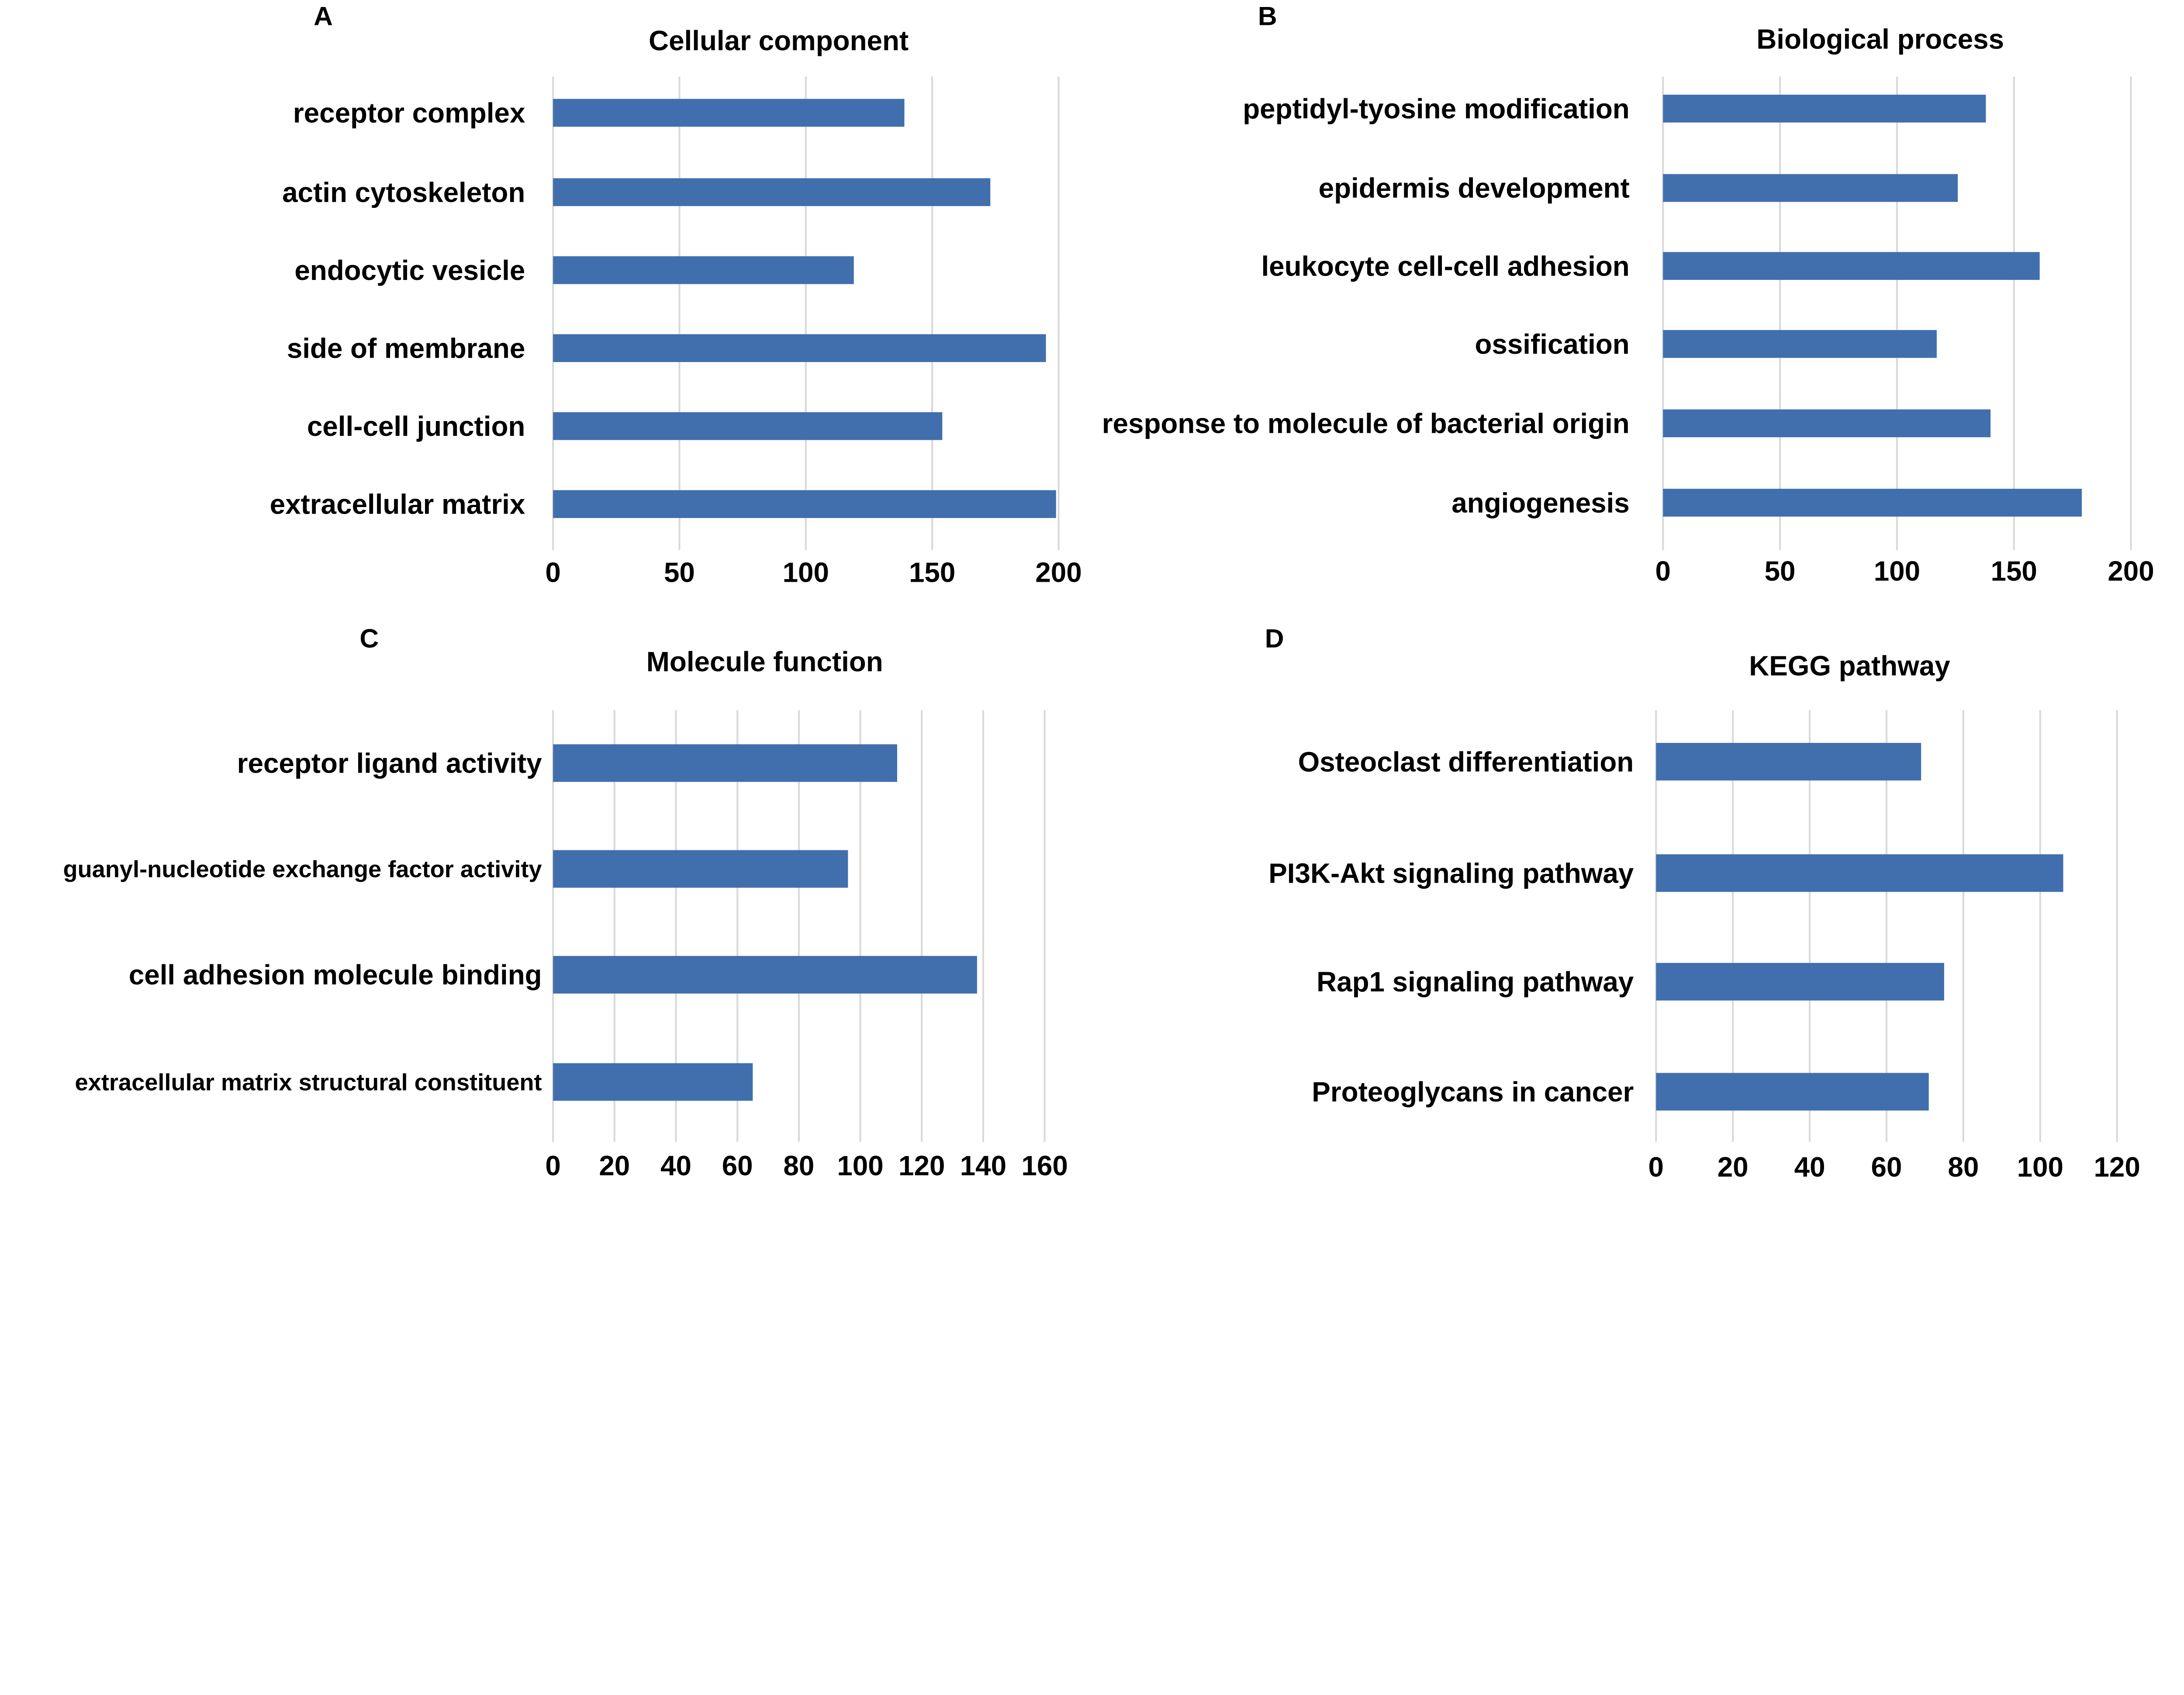 The image size is (2184, 1695). What do you see at coordinates (1366, 423) in the screenshot?
I see `category-label: response to molecule of bacterial origin` at bounding box center [1366, 423].